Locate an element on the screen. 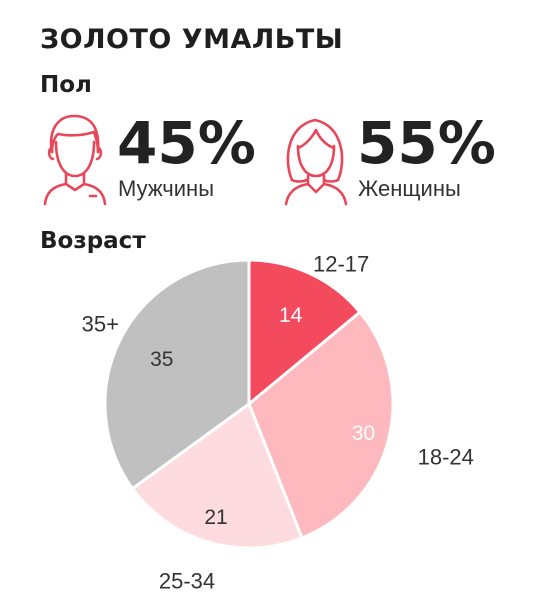 This screenshot has height=609, width=553. female-label: Женщины is located at coordinates (409, 188).